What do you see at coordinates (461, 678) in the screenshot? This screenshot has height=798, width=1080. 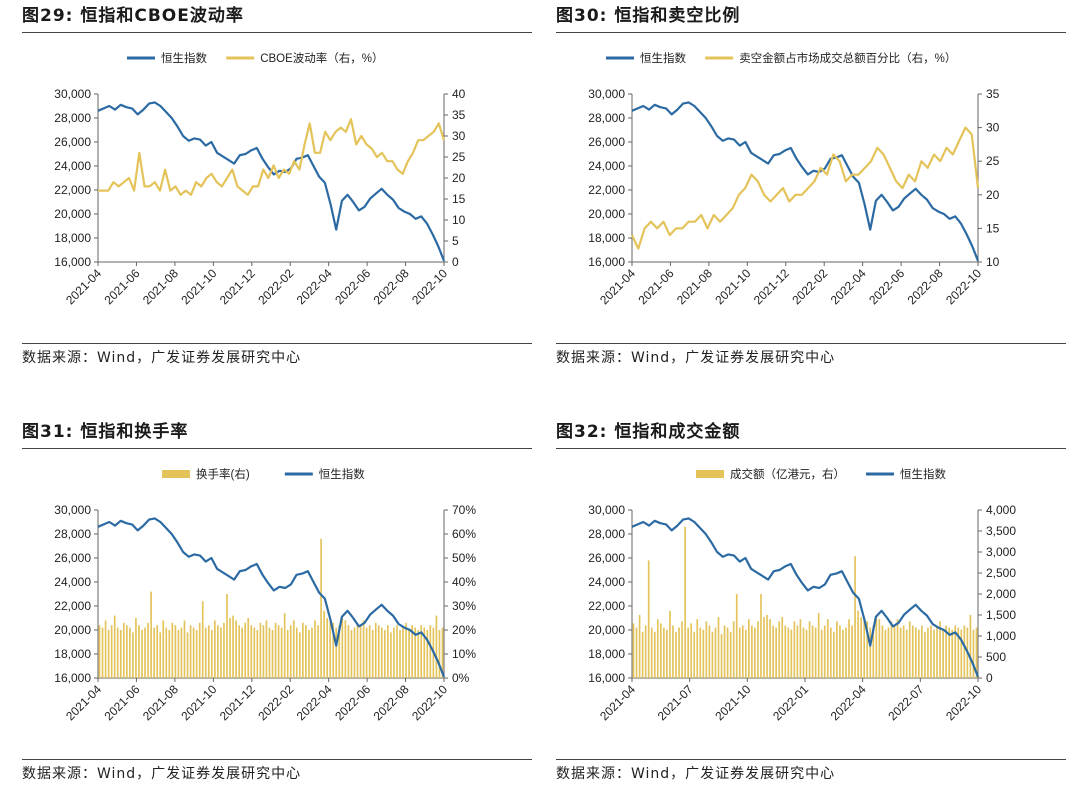 I see `y-tick-label-right: 0%` at bounding box center [461, 678].